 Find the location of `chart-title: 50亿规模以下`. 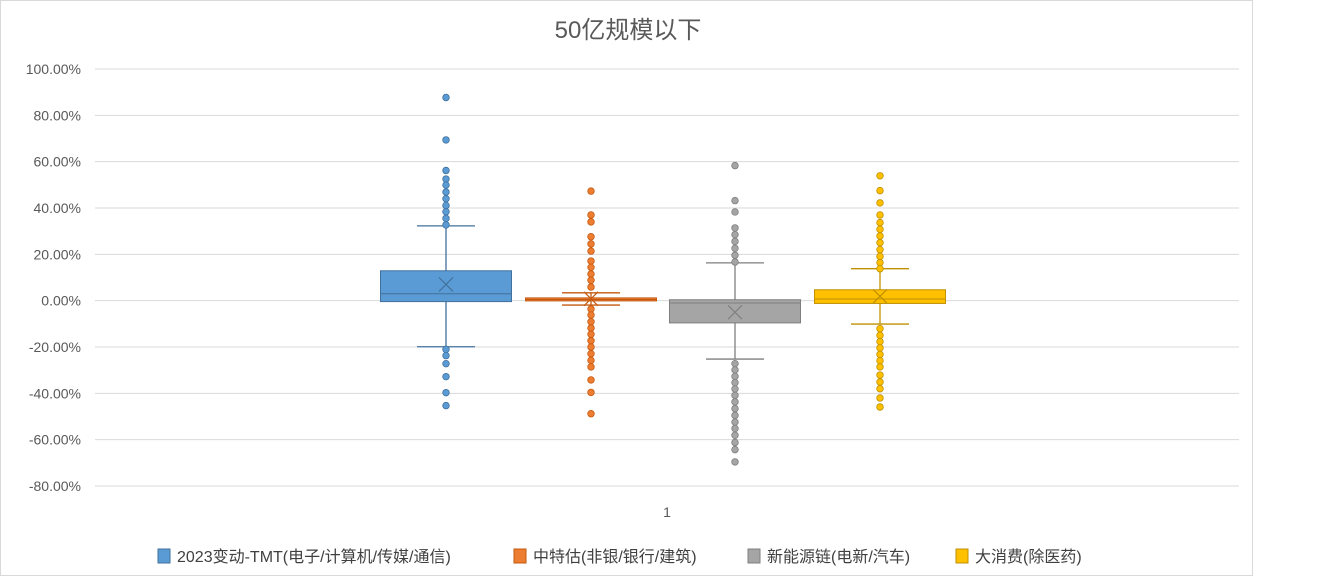

chart-title: 50亿规模以下 is located at coordinates (628, 30).